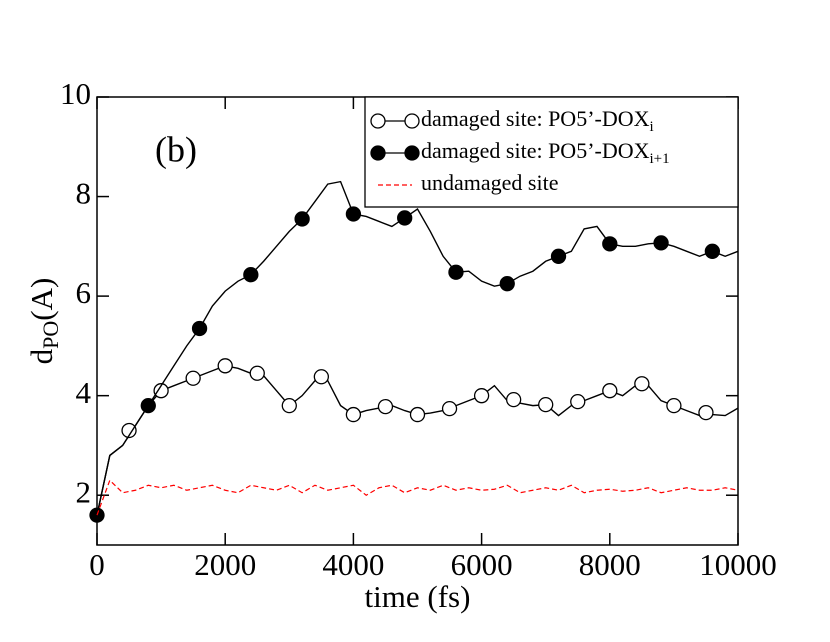  I want to click on chart-title: (b), so click(176, 149).